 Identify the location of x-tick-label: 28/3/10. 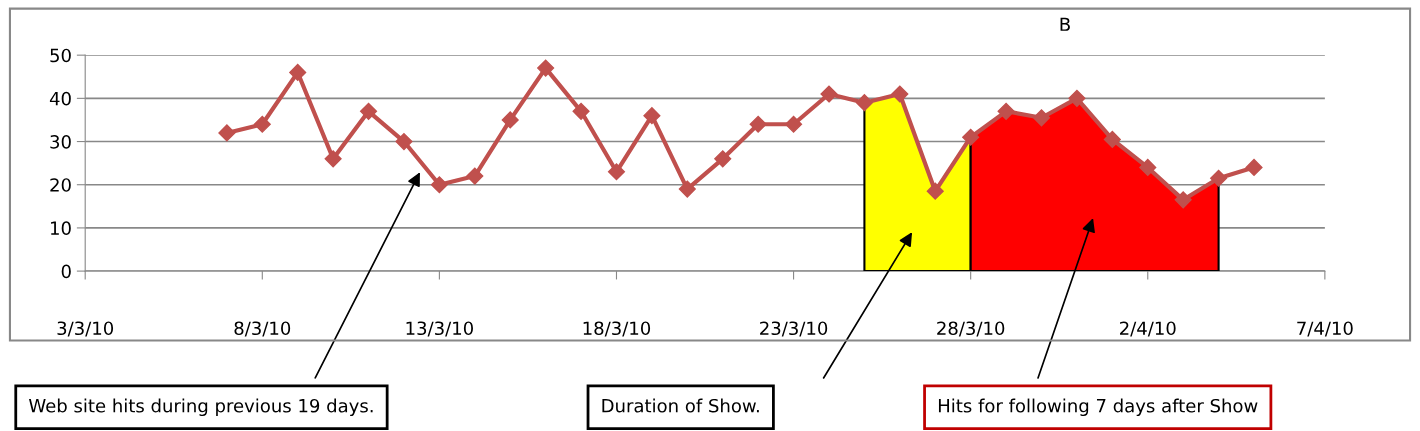
(971, 329).